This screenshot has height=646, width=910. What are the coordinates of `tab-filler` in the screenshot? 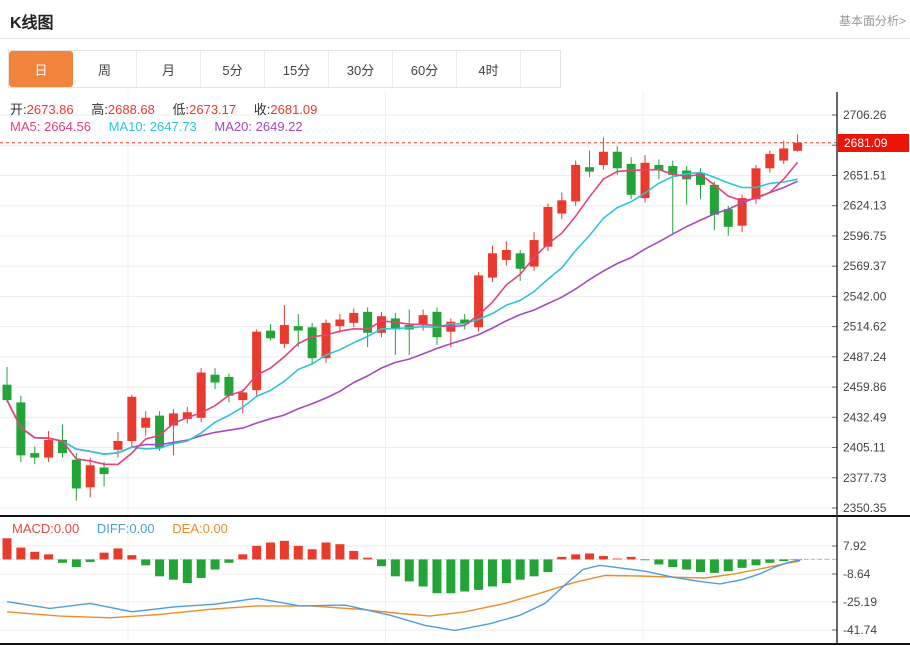 It's located at (540, 69).